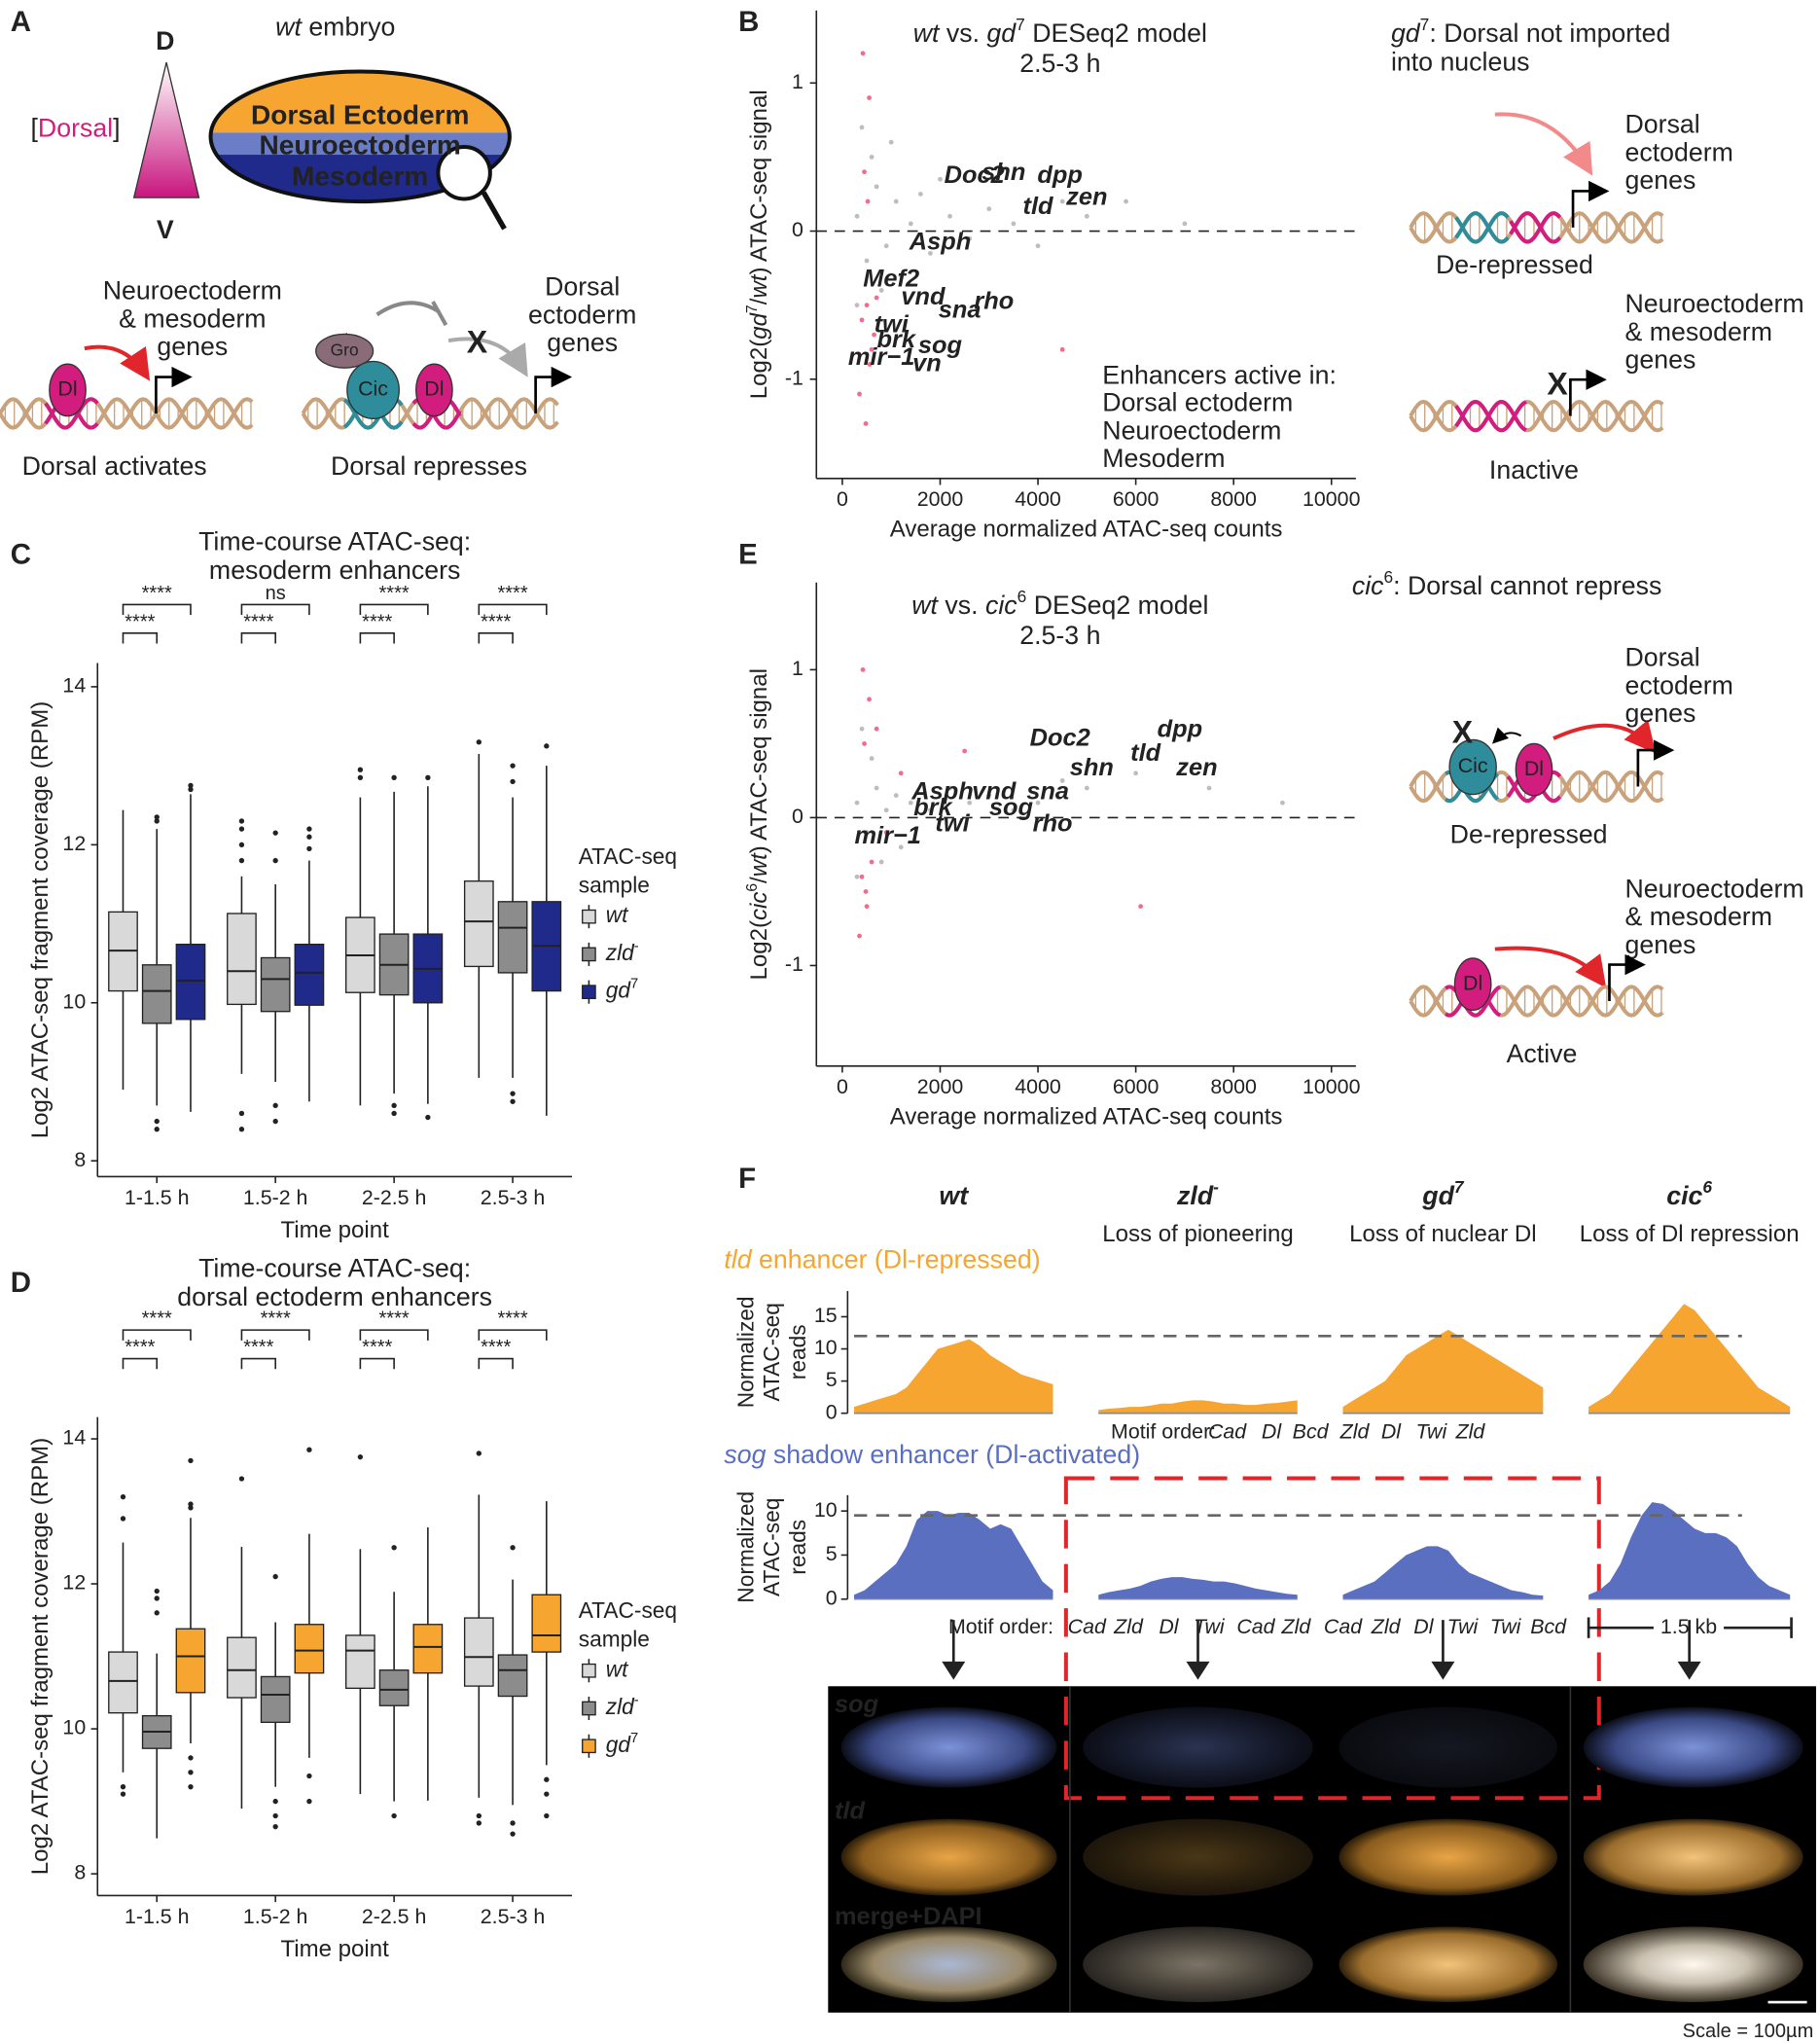 The height and width of the screenshot is (2043, 1820). I want to click on chart-title-part: DESeq2 model, so click(1116, 33).